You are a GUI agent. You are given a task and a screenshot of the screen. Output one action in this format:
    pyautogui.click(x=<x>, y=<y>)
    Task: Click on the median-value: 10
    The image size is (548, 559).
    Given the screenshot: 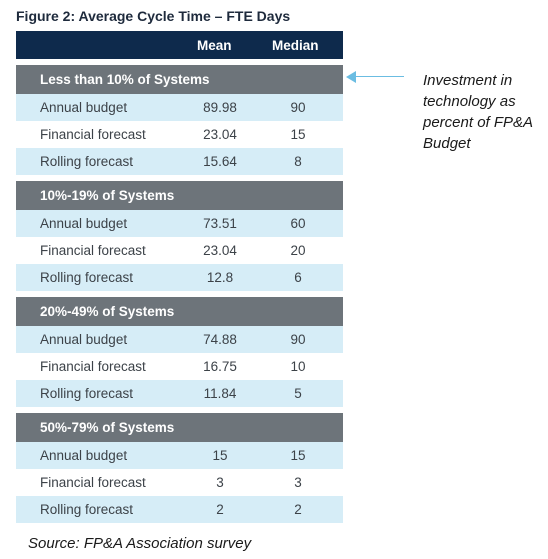 What is the action you would take?
    pyautogui.click(x=298, y=366)
    